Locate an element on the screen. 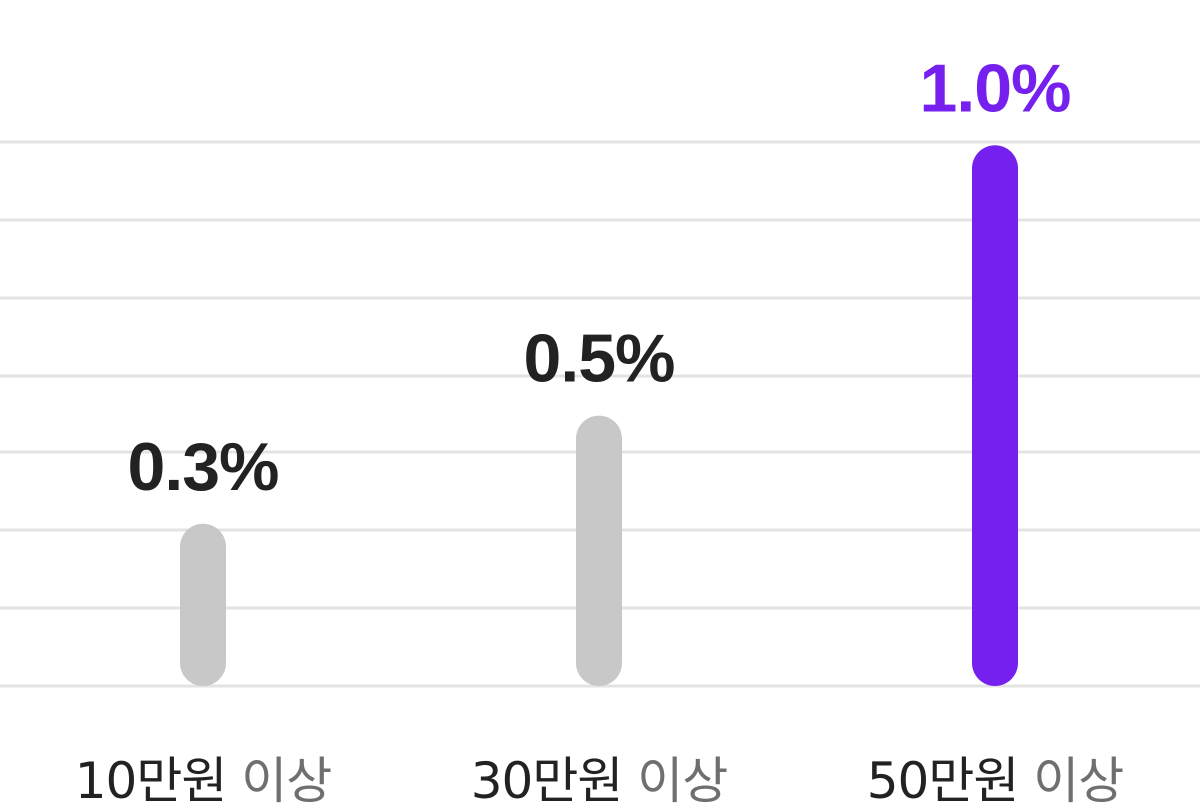 This screenshot has height=810, width=1200. category-label-2: 50만원 이상 is located at coordinates (995, 781).